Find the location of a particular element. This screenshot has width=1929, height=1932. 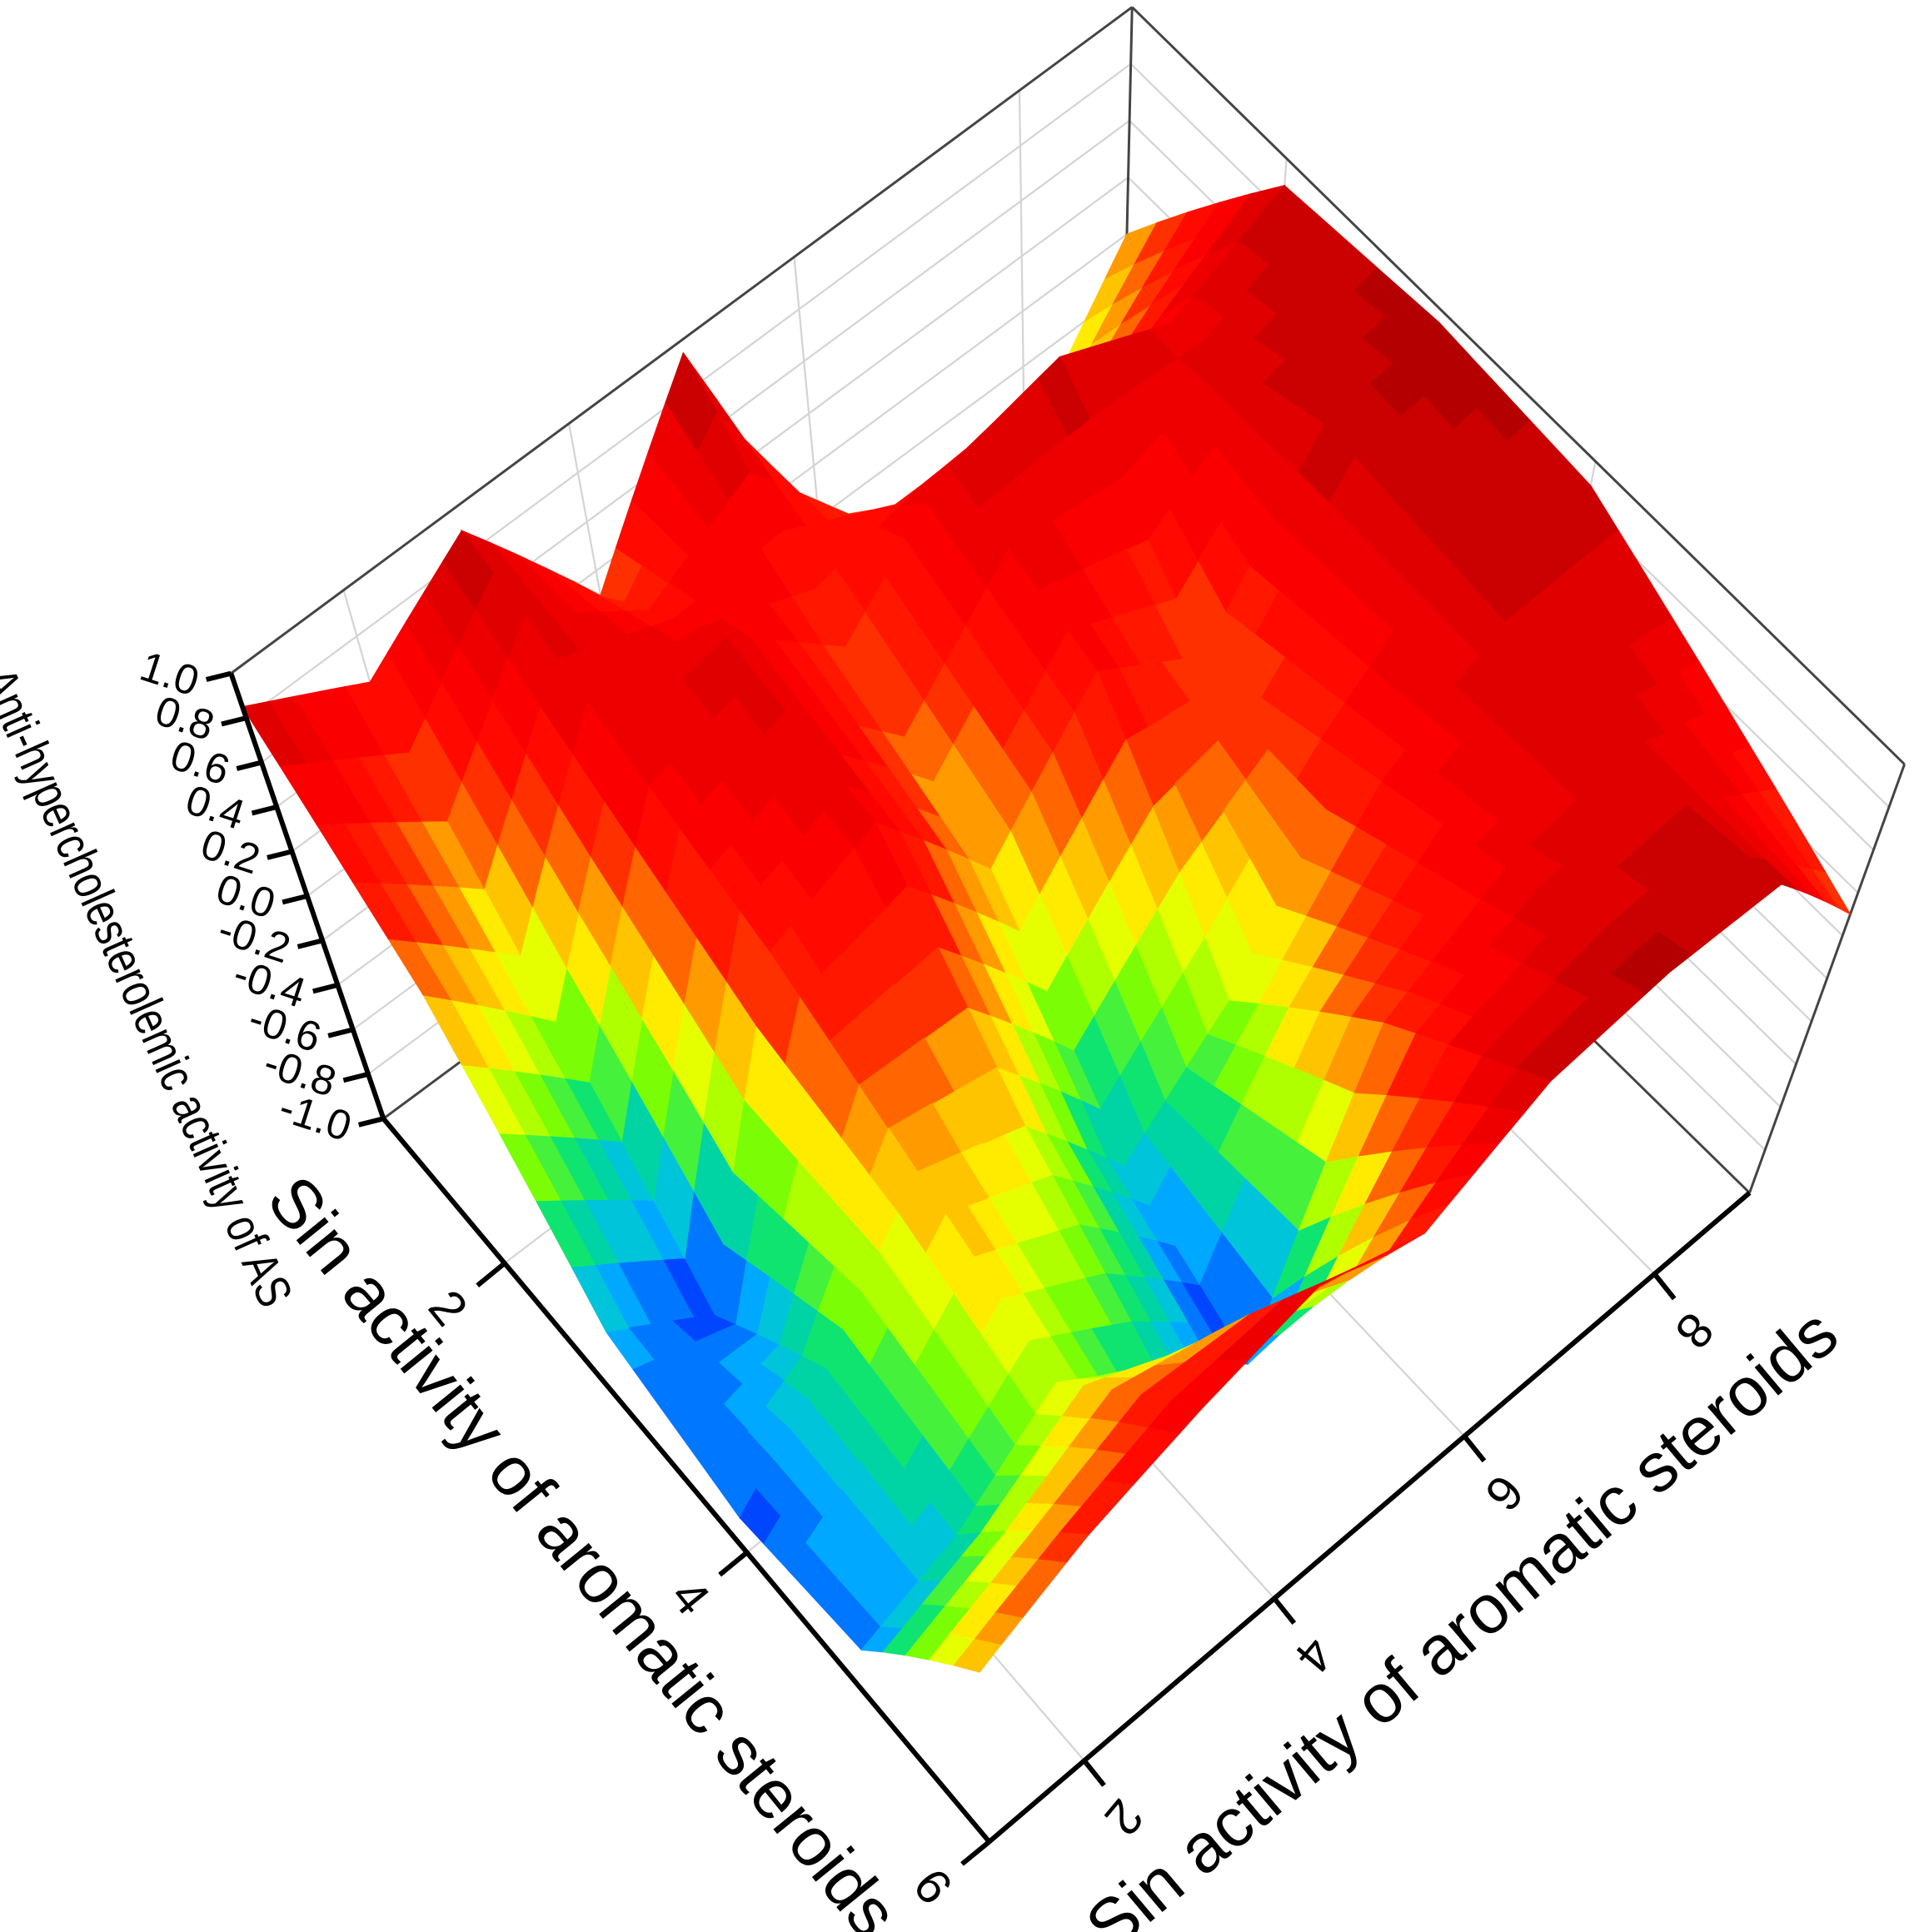

x-tick-label: 6 is located at coordinates (934, 1886).